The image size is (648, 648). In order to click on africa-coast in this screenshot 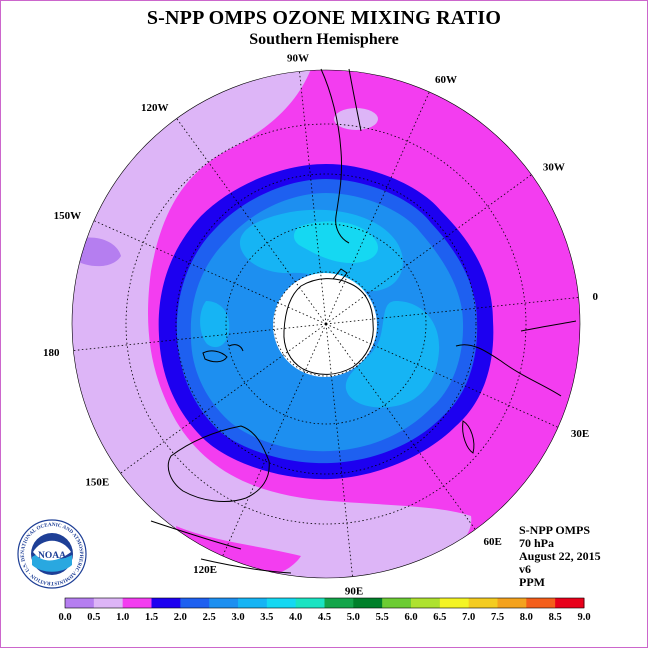, I will do `click(516, 358)`.